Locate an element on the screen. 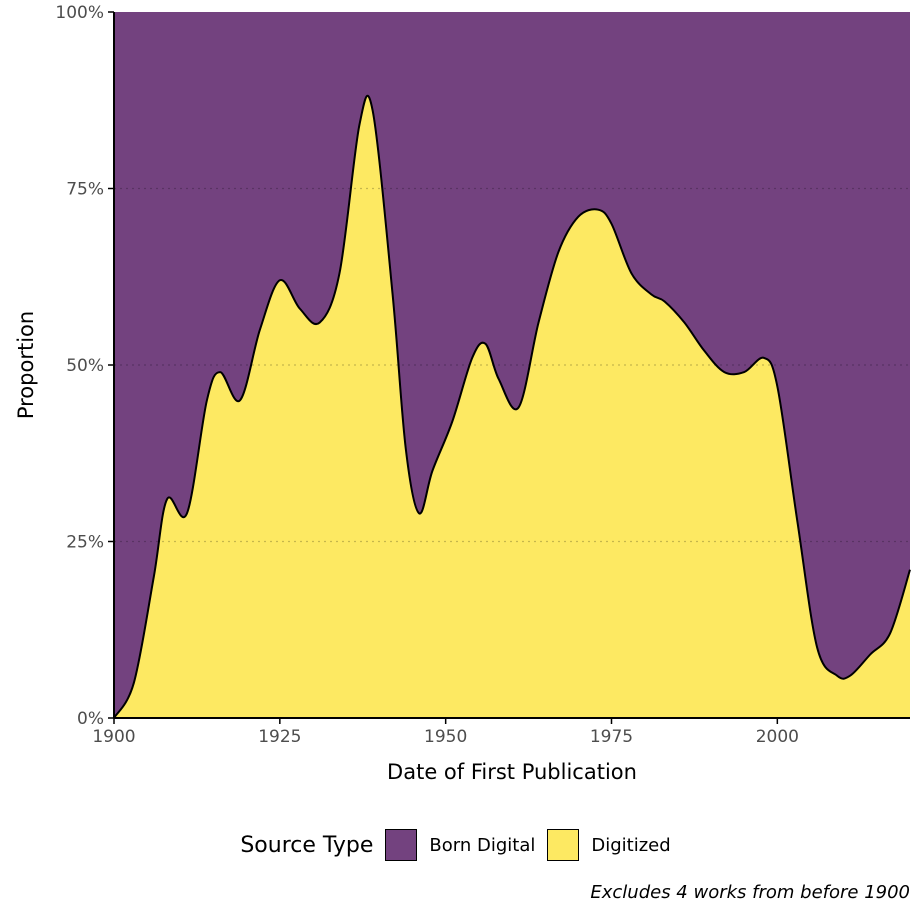  x-tick-label: 2000 is located at coordinates (777, 737).